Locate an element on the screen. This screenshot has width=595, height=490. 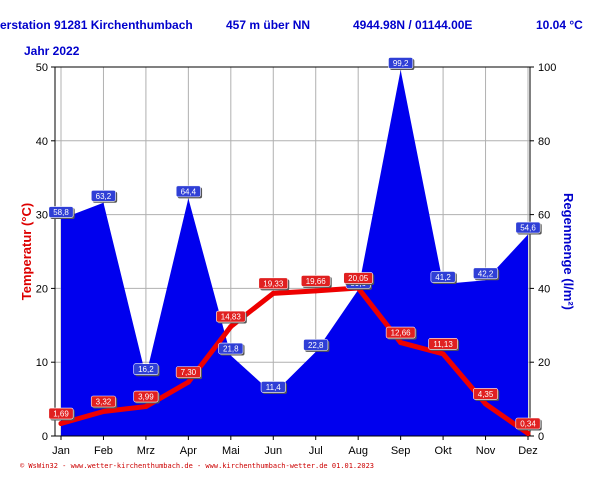
mean-temp-text: 10.04 °C is located at coordinates (559, 25).